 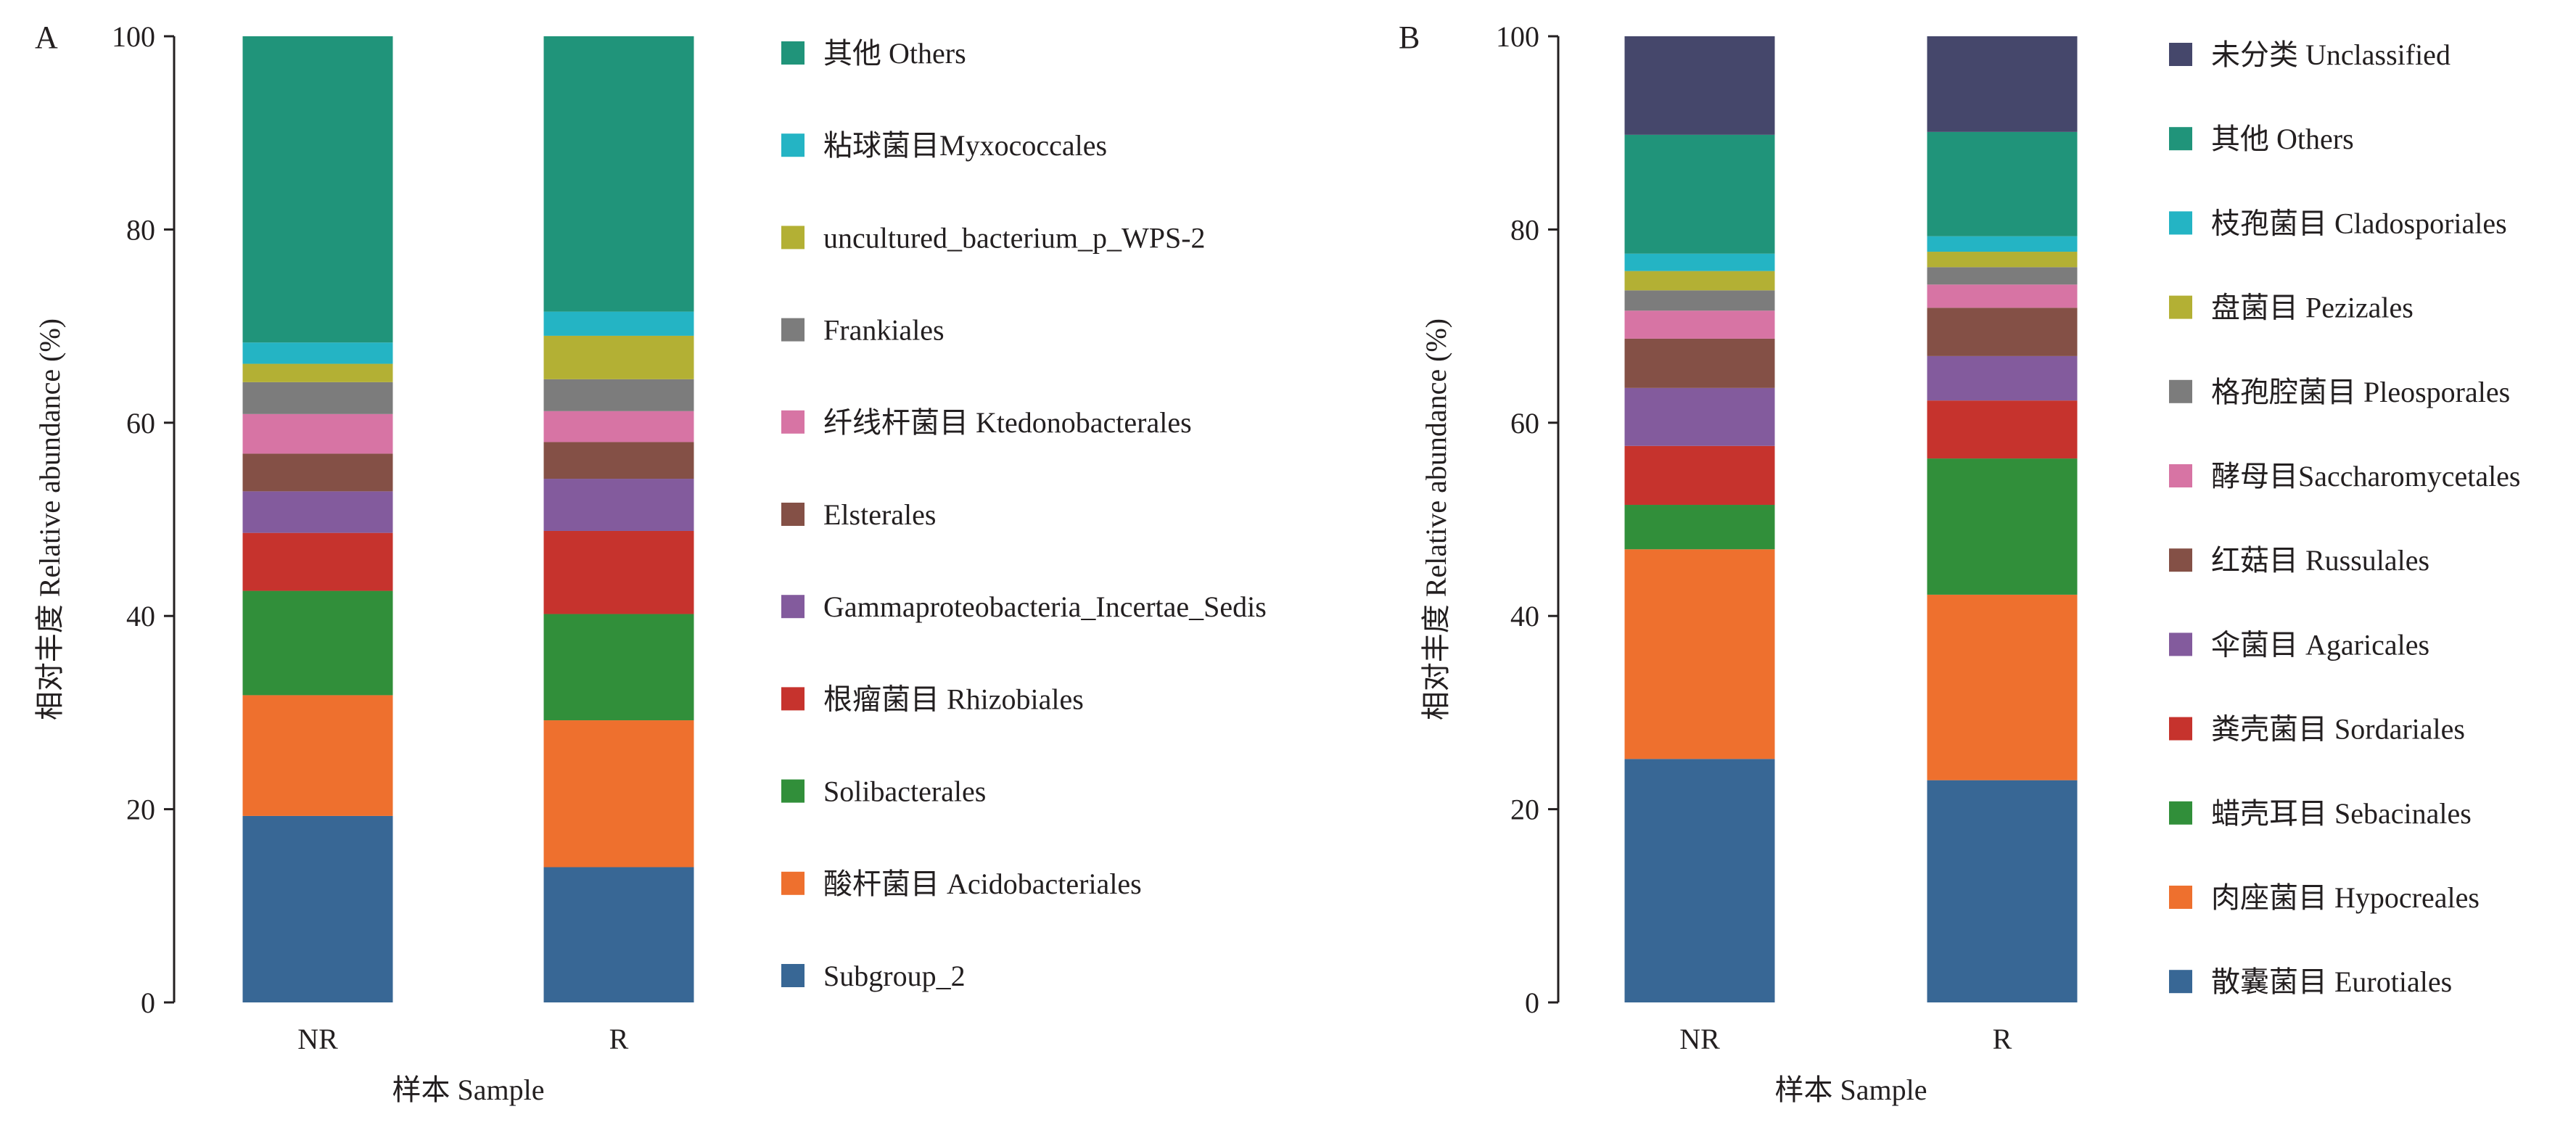 What do you see at coordinates (2282, 139) in the screenshot?
I see `legend-label-1: 其他 Others` at bounding box center [2282, 139].